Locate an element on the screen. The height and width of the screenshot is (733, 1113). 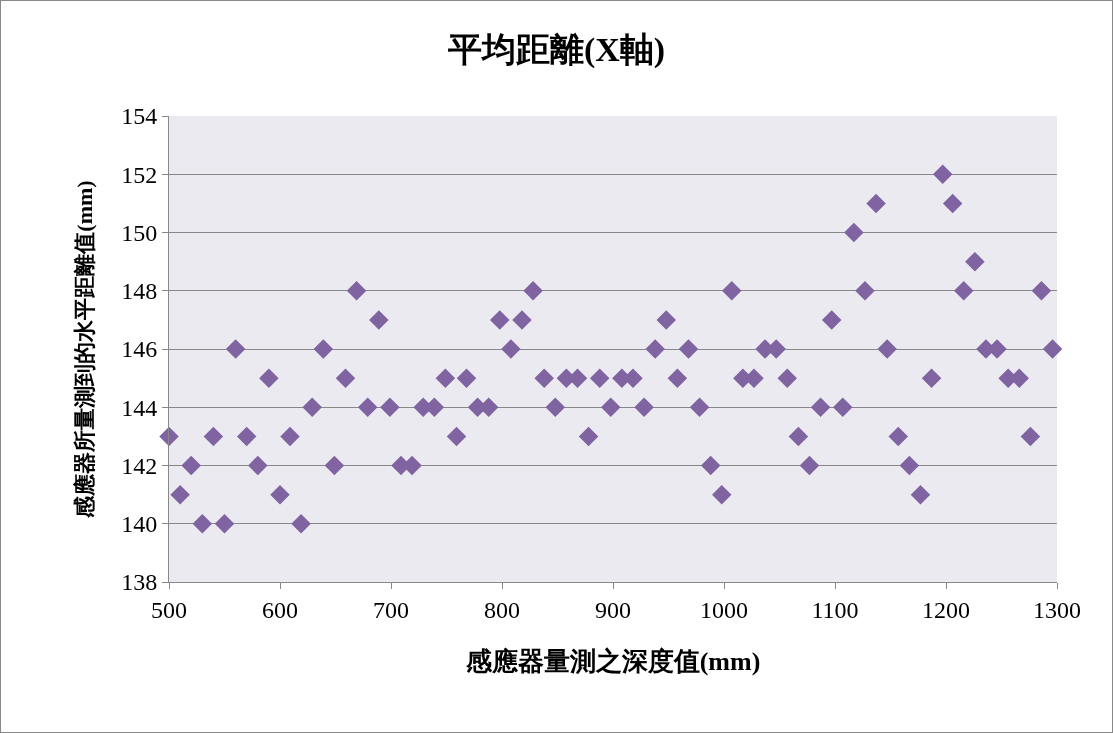
y-tick-label: 140 is located at coordinates (139, 524).